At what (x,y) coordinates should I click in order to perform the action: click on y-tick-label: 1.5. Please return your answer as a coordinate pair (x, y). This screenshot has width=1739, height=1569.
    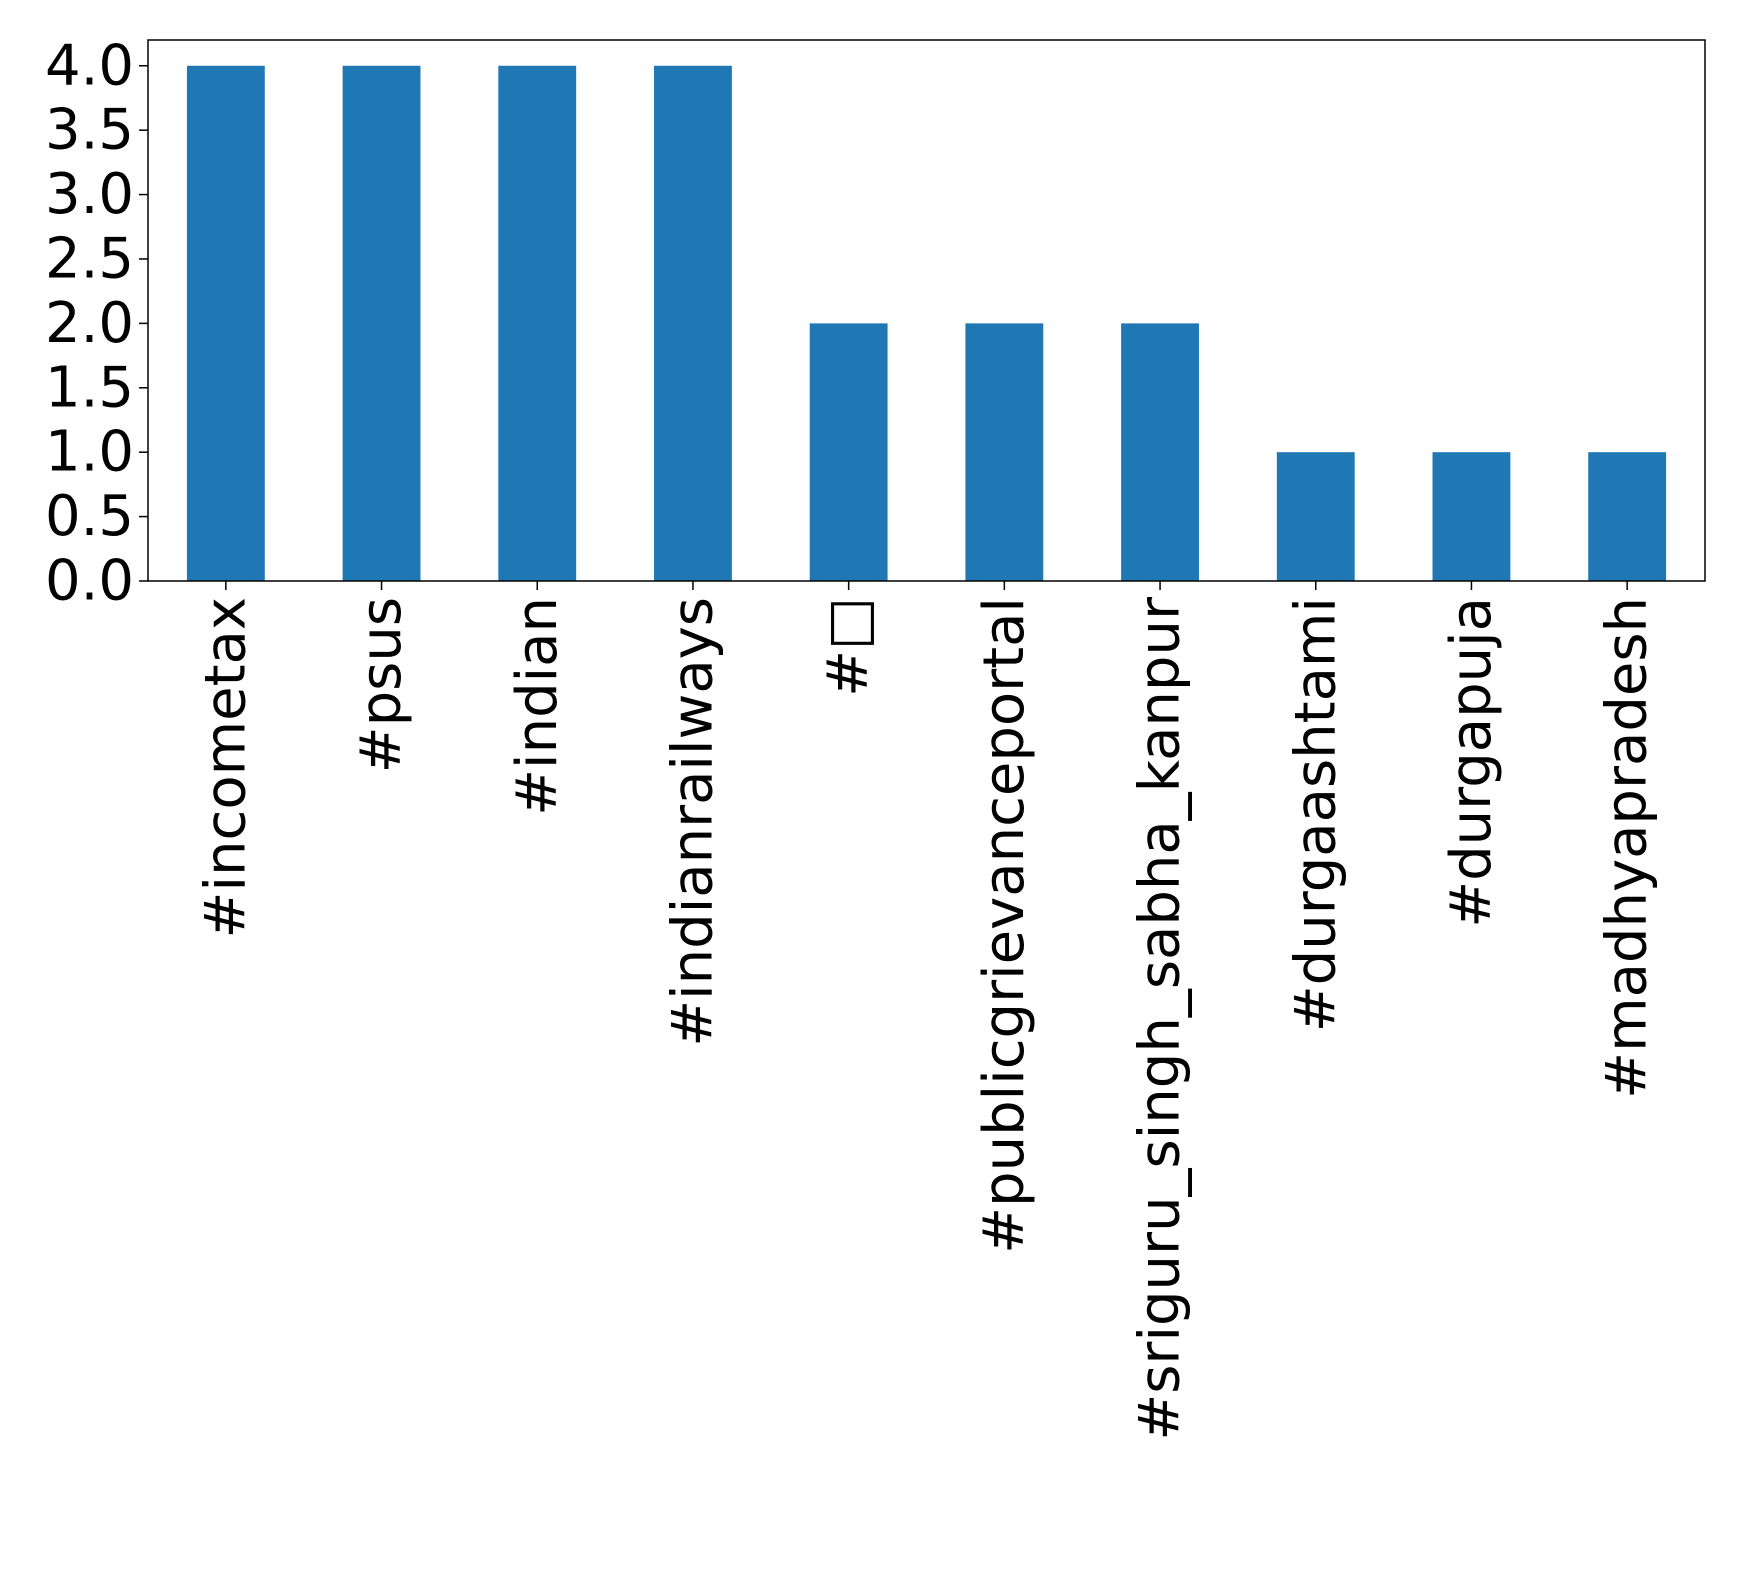
    Looking at the image, I should click on (89, 387).